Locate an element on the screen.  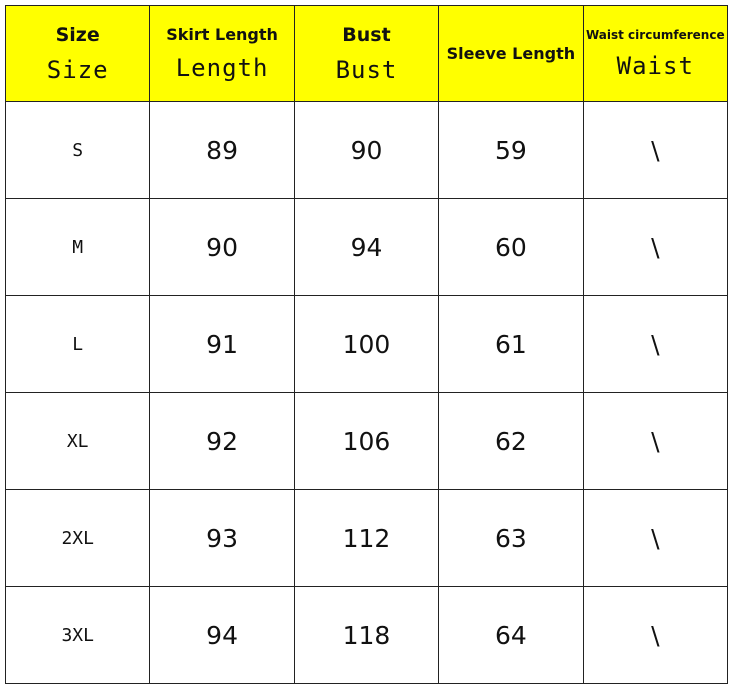
cell-bust: 112 is located at coordinates (366, 538).